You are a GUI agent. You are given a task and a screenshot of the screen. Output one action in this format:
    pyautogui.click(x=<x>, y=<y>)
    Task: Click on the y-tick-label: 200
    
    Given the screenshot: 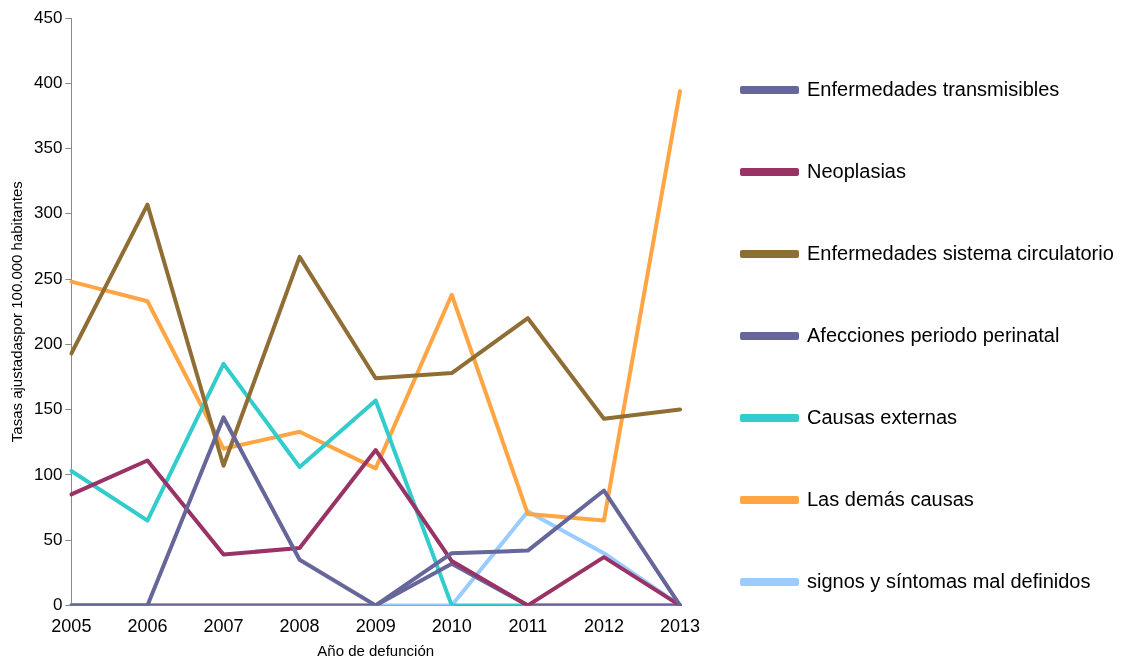 What is the action you would take?
    pyautogui.click(x=48, y=344)
    